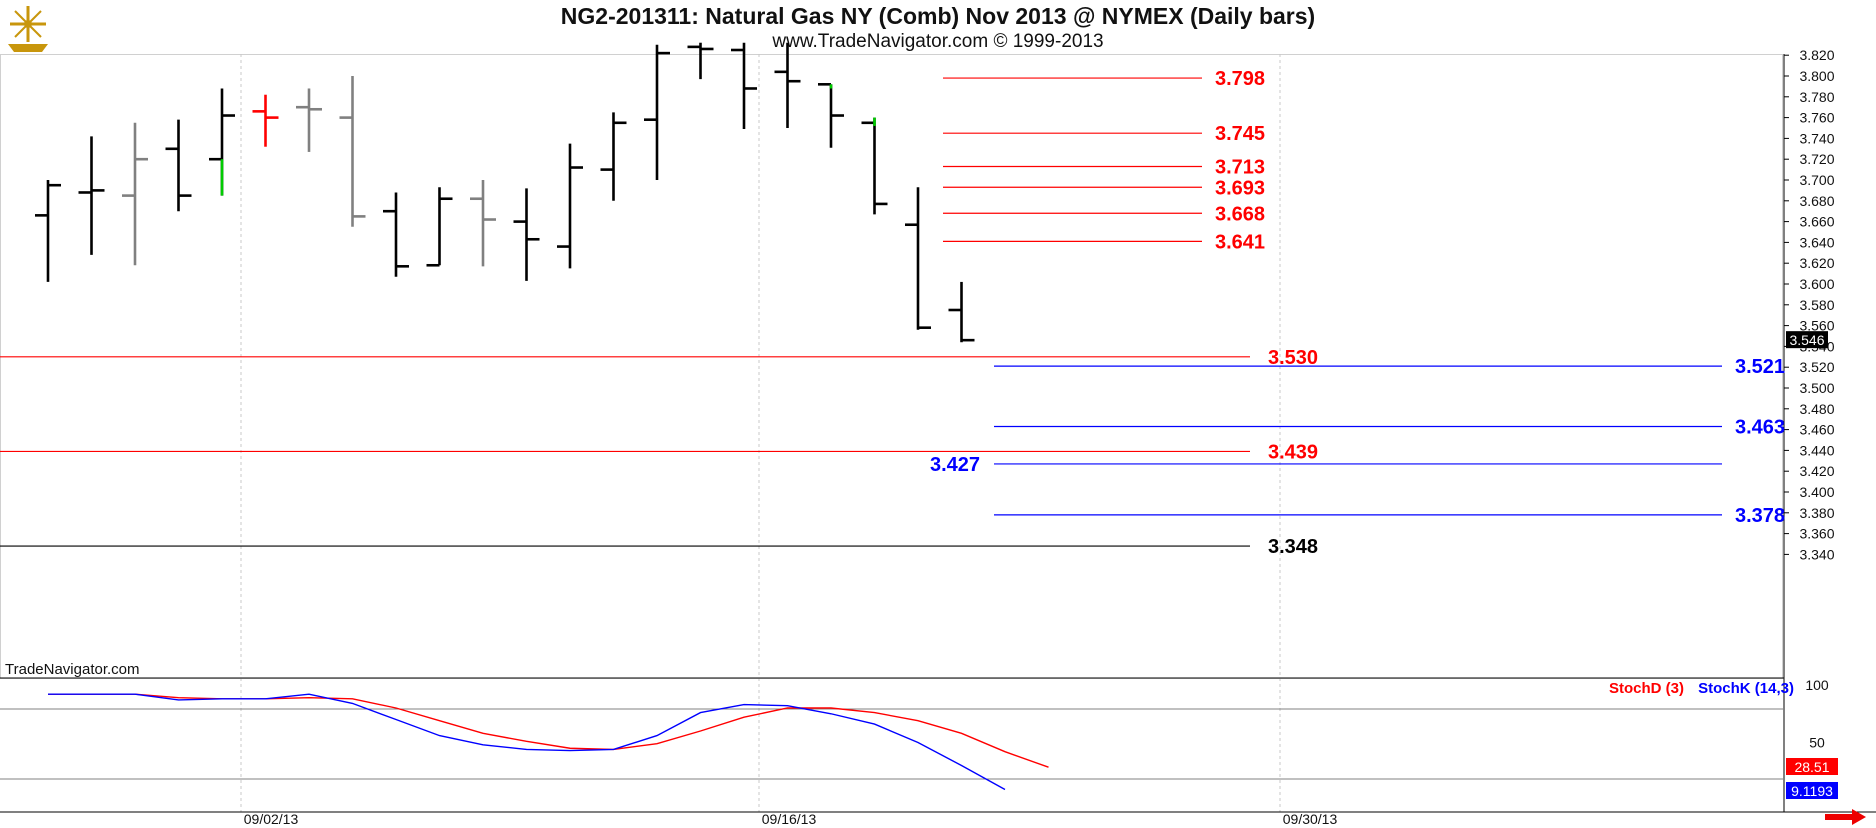 The width and height of the screenshot is (1876, 828). What do you see at coordinates (1760, 367) in the screenshot?
I see `level-label: 3.521` at bounding box center [1760, 367].